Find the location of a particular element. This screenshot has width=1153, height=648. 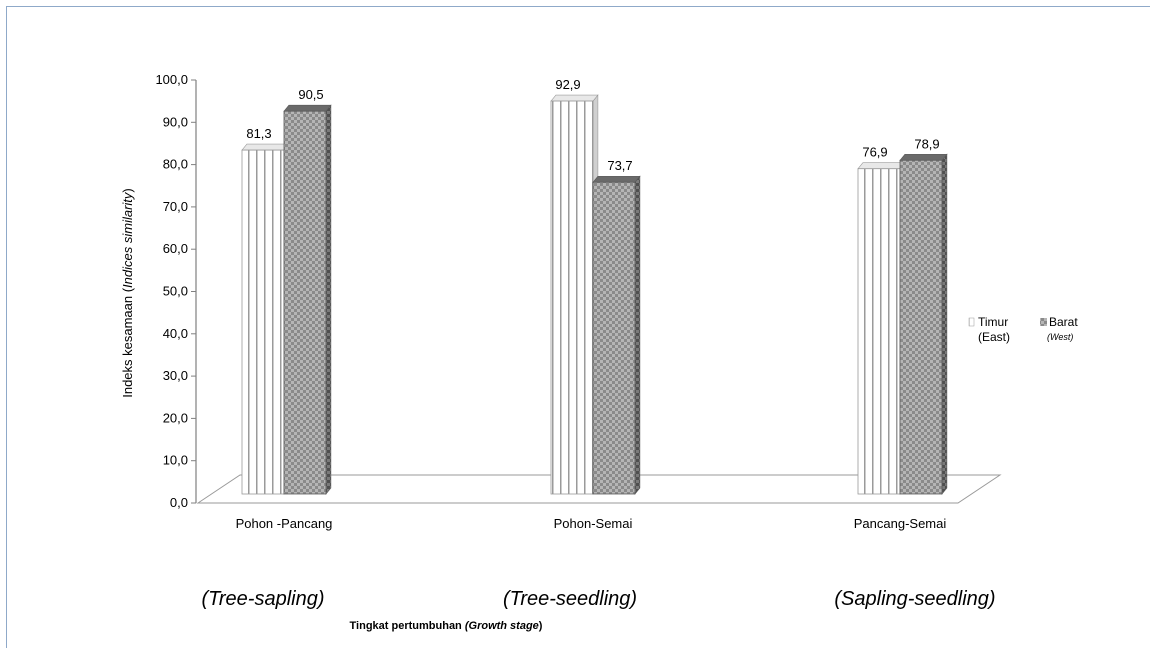

category-label-en: (Tree-sapling) is located at coordinates (263, 599).